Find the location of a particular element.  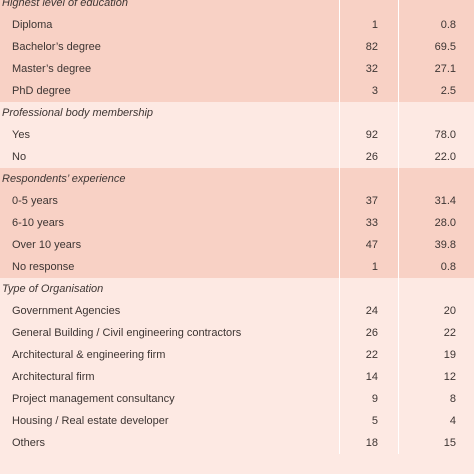

section-title: Type of Organisation is located at coordinates (53, 289).